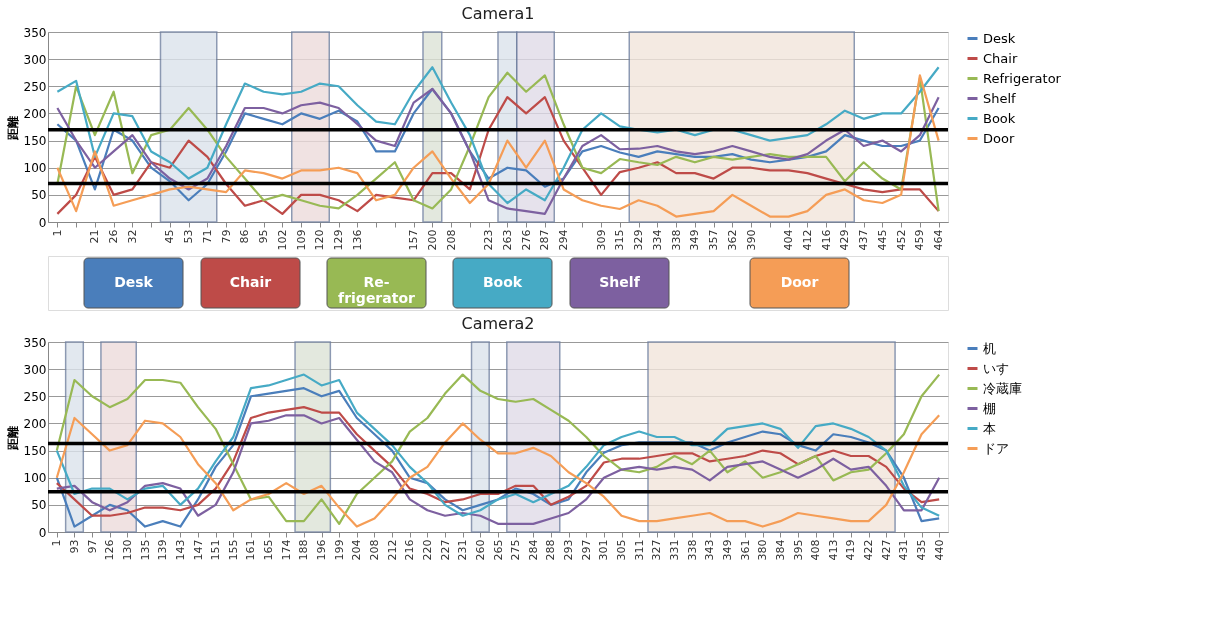 The width and height of the screenshot is (1227, 637). Describe the element at coordinates (377, 290) in the screenshot. I see `text: Re- frigerator` at that location.